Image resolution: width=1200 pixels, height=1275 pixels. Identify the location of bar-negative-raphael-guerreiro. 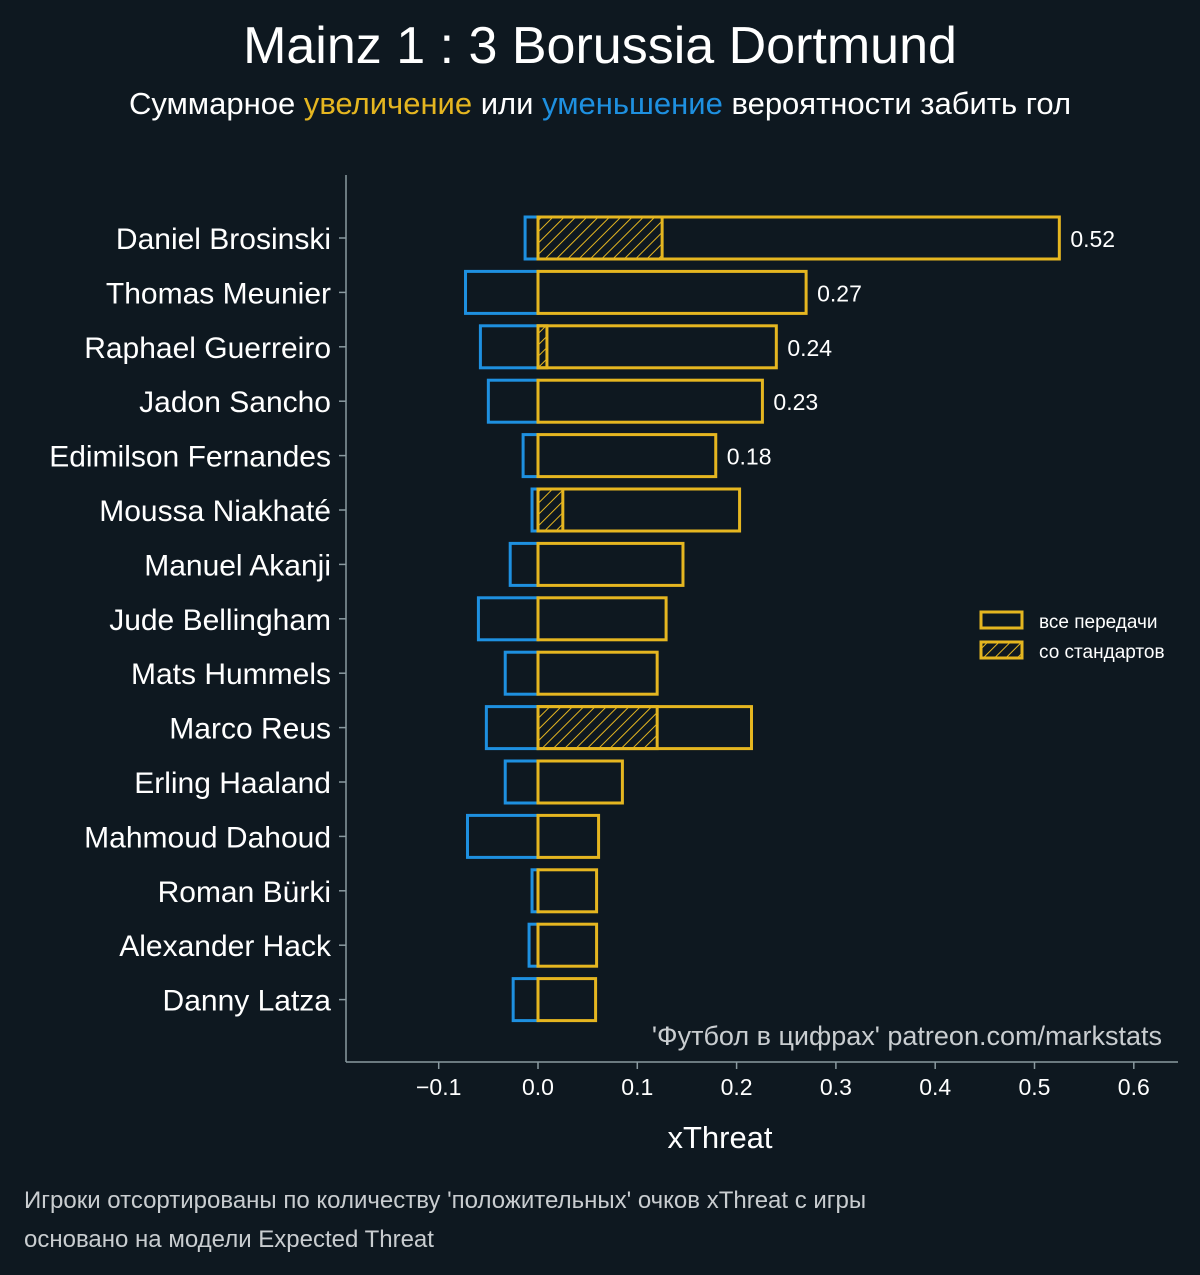
(509, 347).